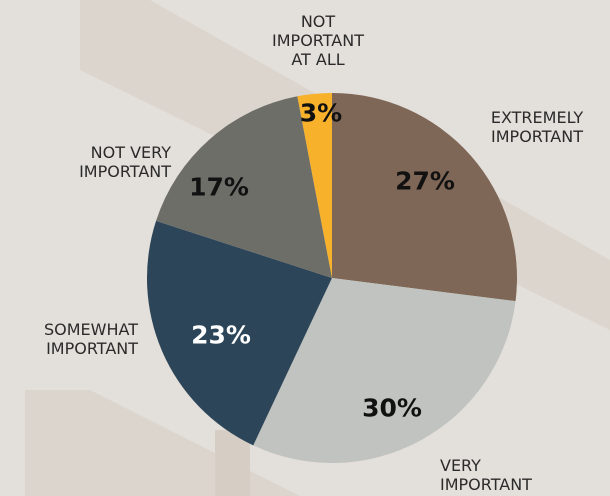 This screenshot has height=496, width=610. Describe the element at coordinates (91, 339) in the screenshot. I see `category-label: SOMEWHAT IMPORTANT` at that location.